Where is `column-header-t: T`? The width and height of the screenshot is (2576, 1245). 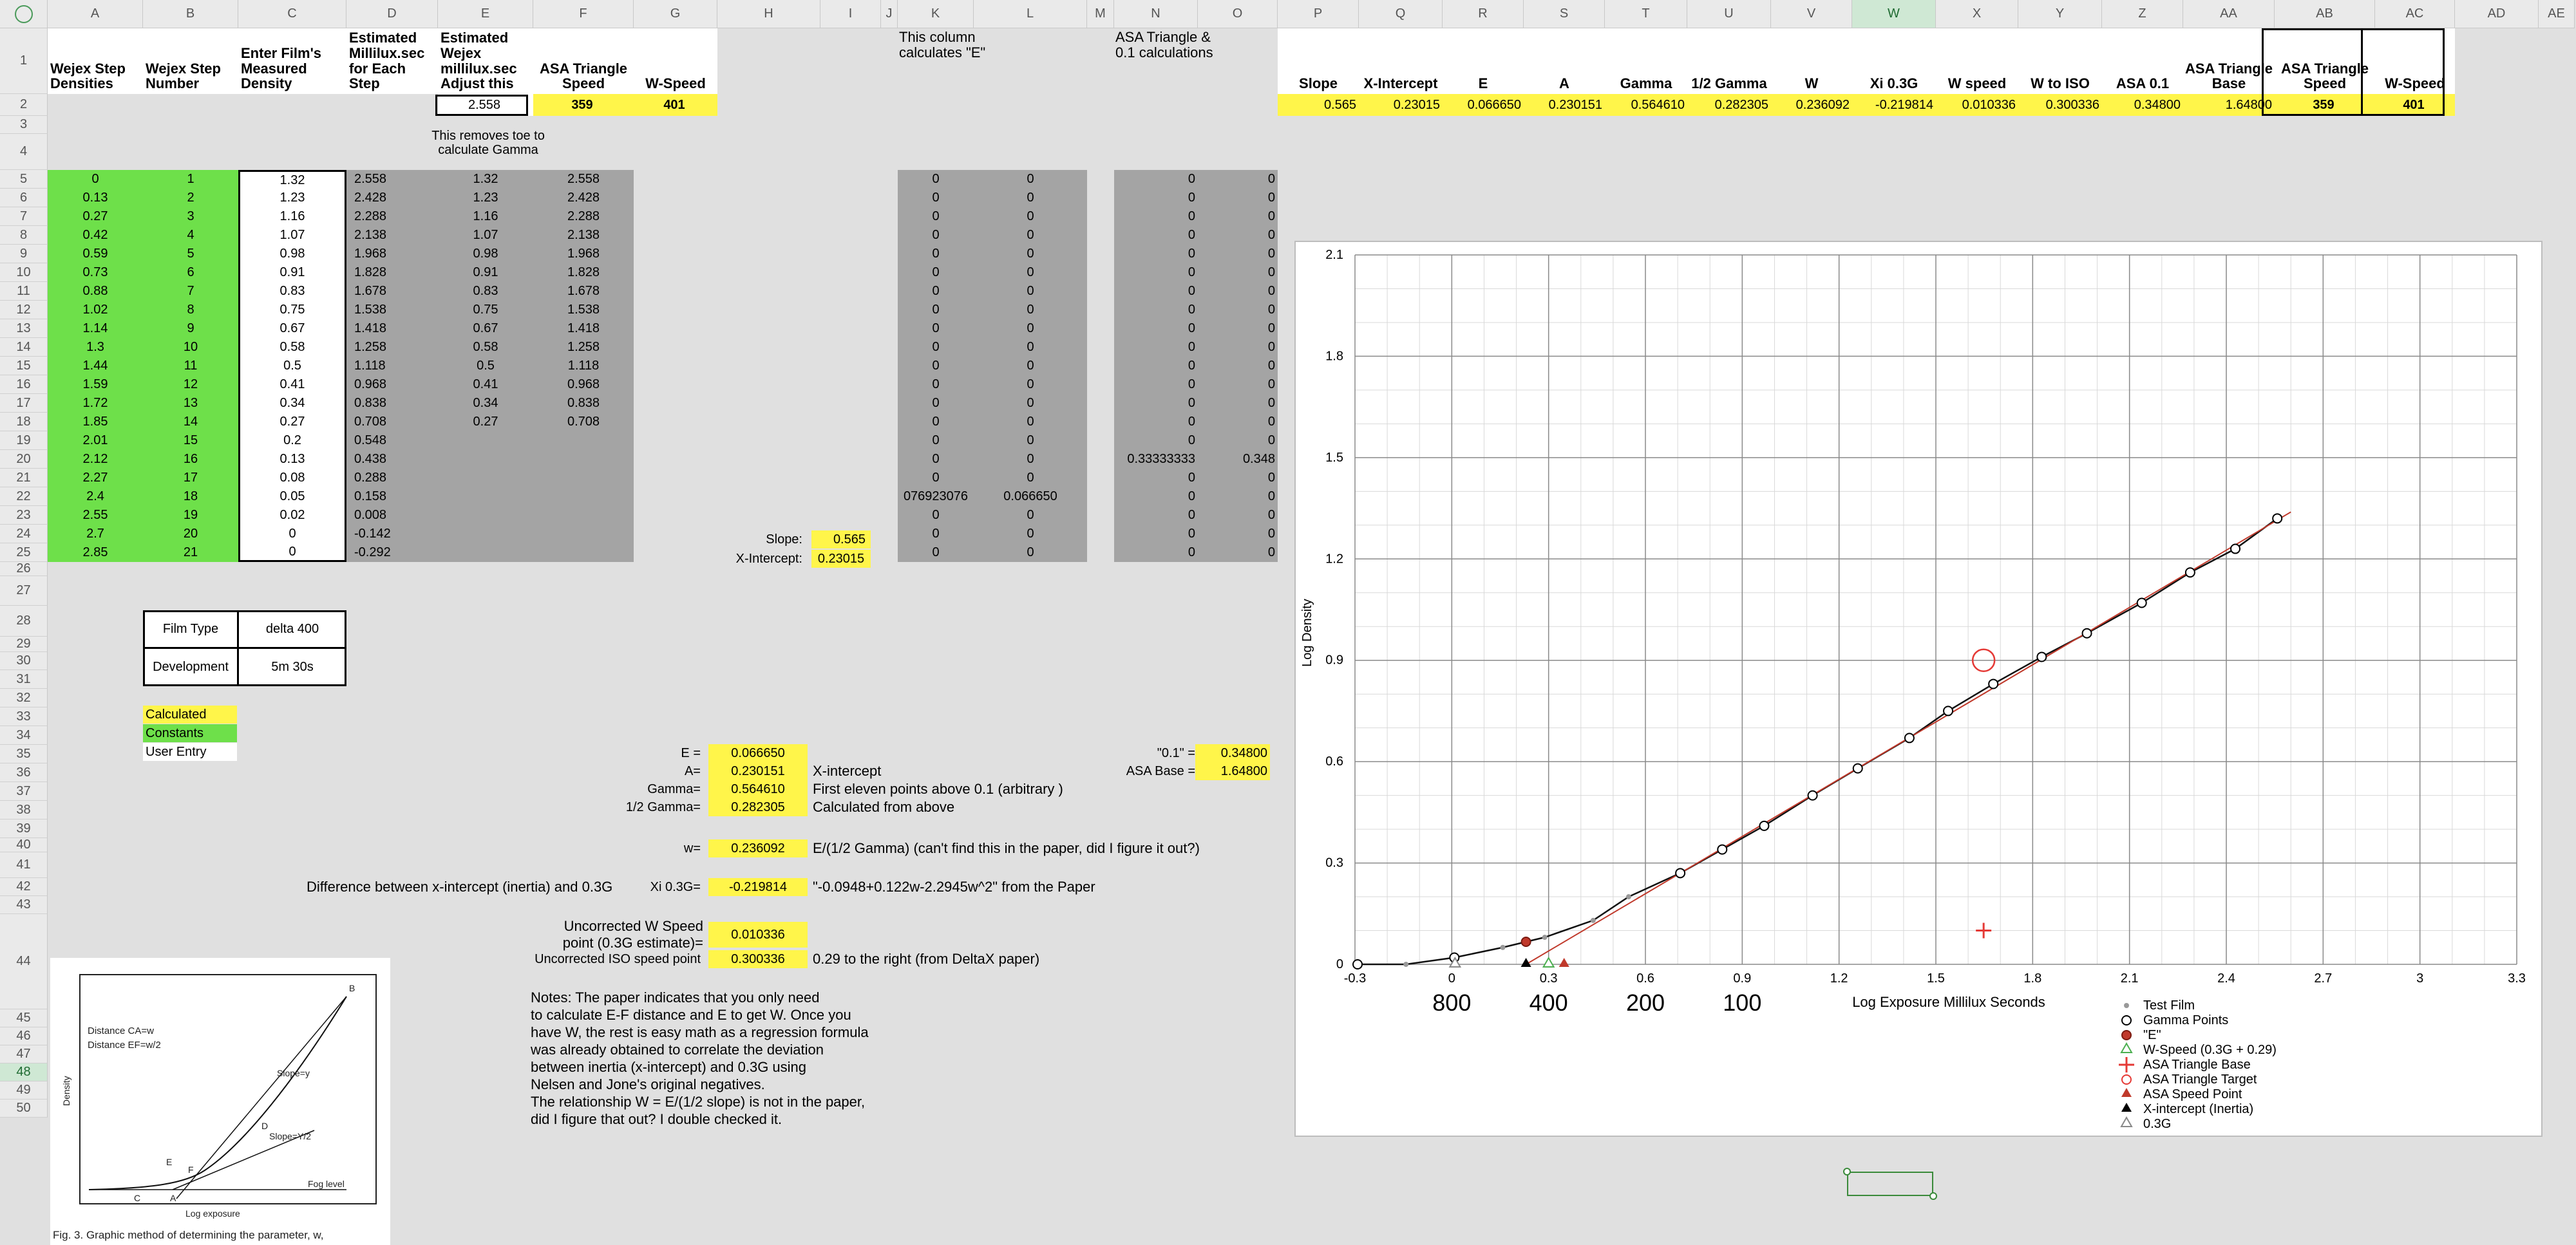 column-header-t: T is located at coordinates (1646, 14).